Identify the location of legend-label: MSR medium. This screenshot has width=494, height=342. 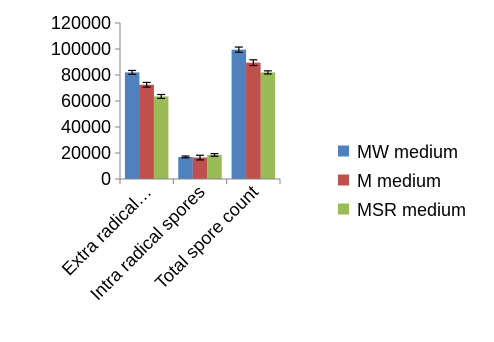
(411, 210).